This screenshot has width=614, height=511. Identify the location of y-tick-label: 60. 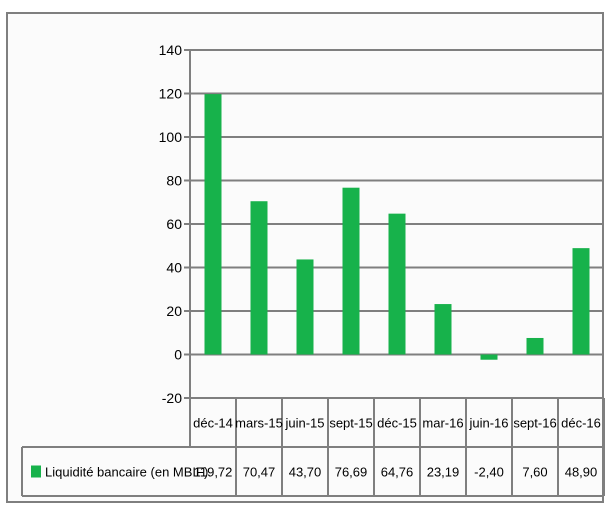
(174, 224).